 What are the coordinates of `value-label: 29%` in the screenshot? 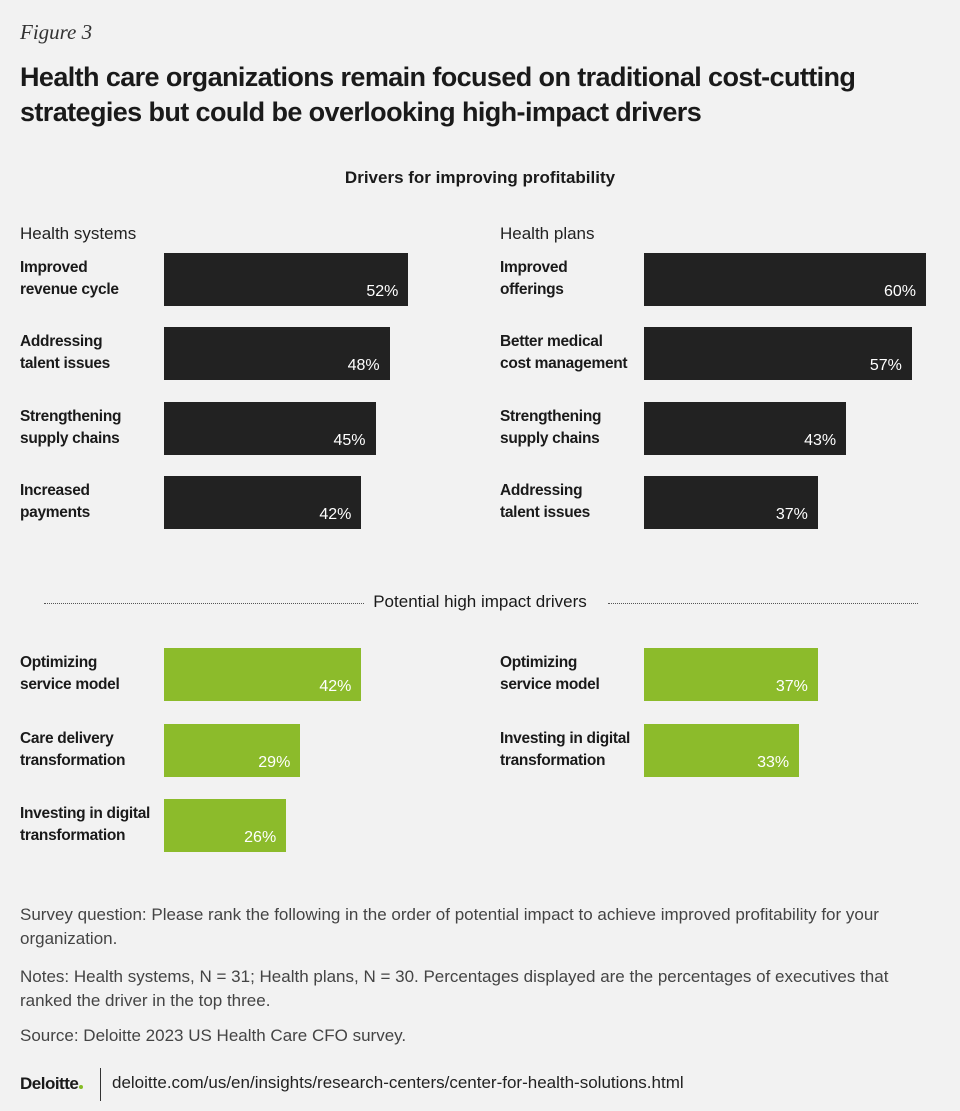 It's located at (274, 762).